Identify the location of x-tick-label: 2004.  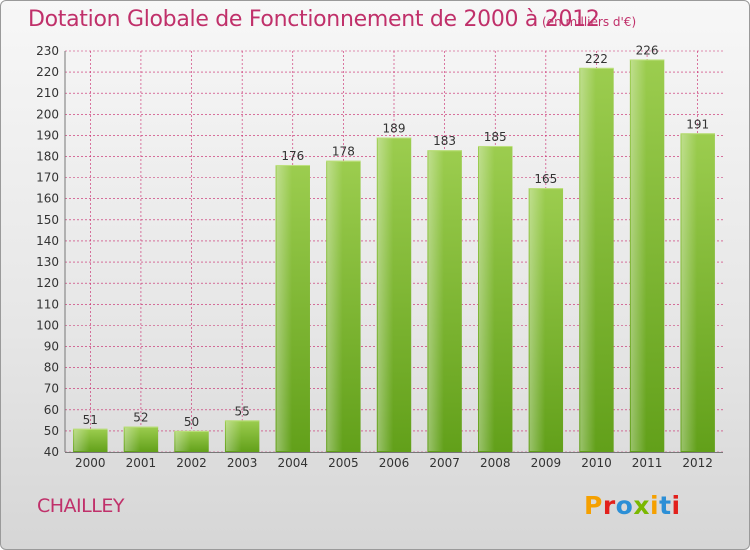
(292, 463).